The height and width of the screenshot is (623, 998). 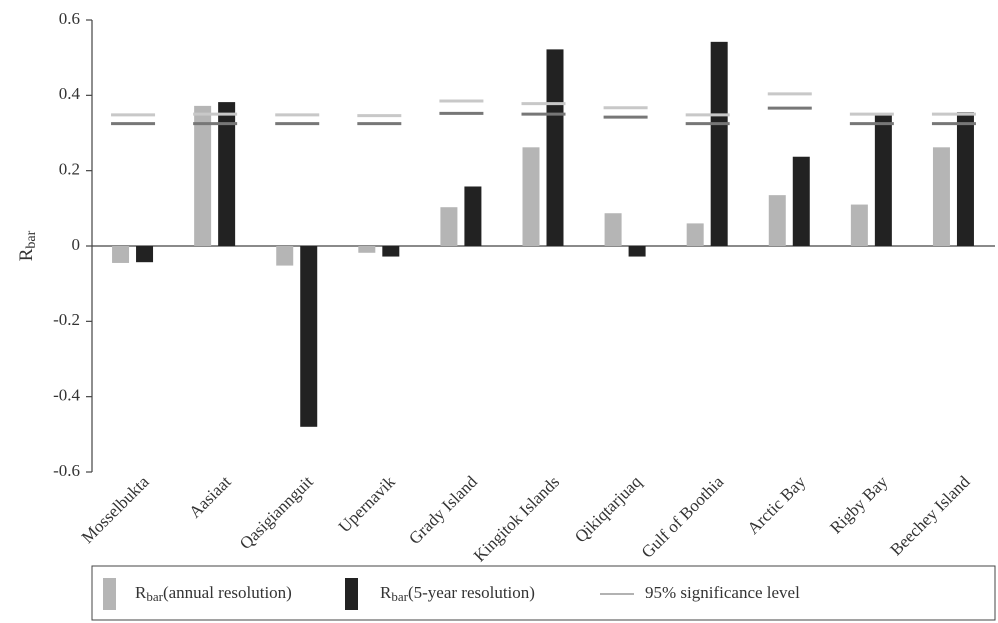 I want to click on x-tick-label: Mosselbukta, so click(x=115, y=509).